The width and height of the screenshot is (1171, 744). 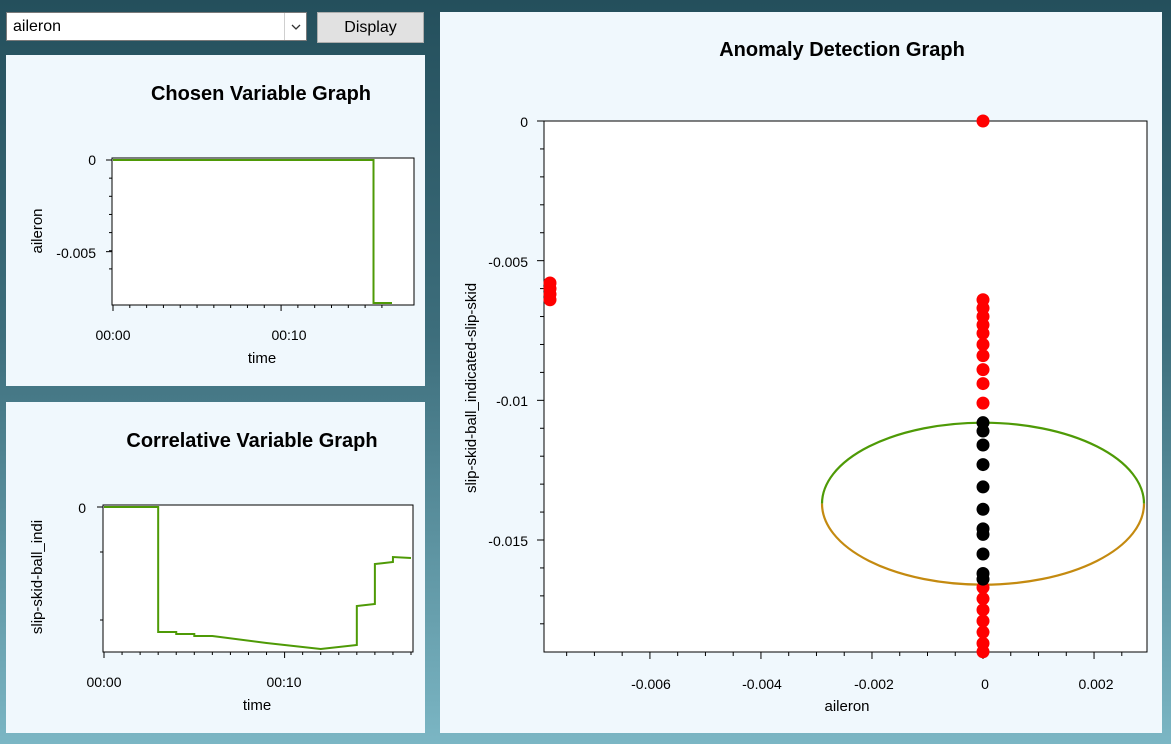 What do you see at coordinates (76, 253) in the screenshot?
I see `chosen-ytick-1: -0.005` at bounding box center [76, 253].